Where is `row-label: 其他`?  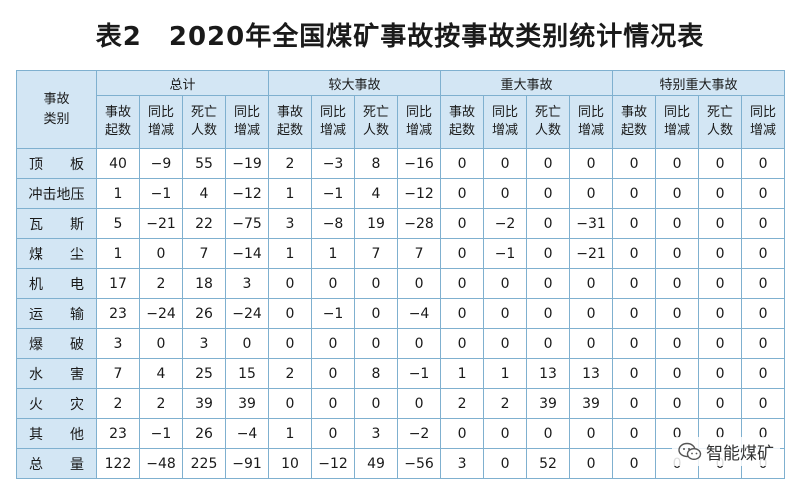
row-label: 其他 is located at coordinates (56, 433).